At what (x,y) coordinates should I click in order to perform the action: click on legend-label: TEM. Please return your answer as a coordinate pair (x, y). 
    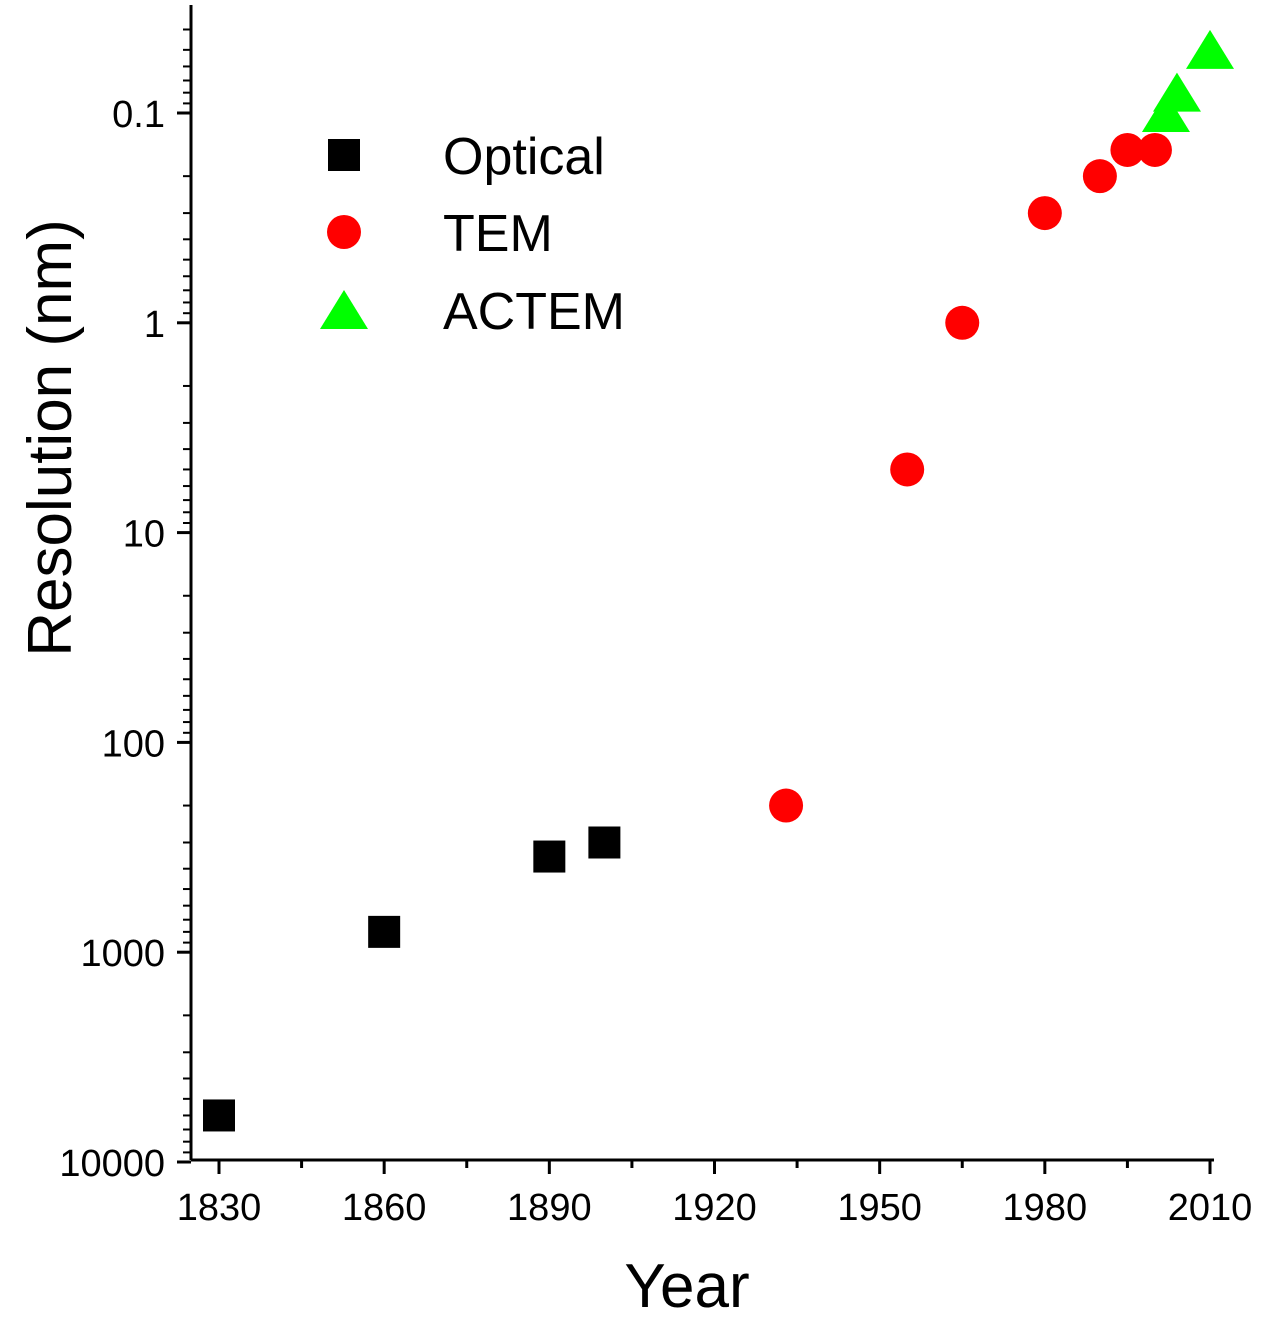
    Looking at the image, I should click on (498, 234).